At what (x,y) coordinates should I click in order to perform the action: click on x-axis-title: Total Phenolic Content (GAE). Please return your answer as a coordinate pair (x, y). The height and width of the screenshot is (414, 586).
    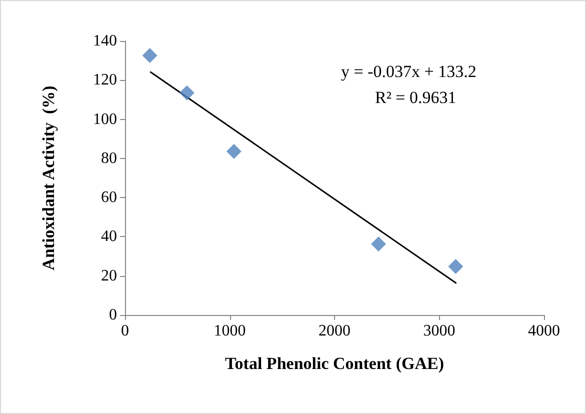
    Looking at the image, I should click on (334, 363).